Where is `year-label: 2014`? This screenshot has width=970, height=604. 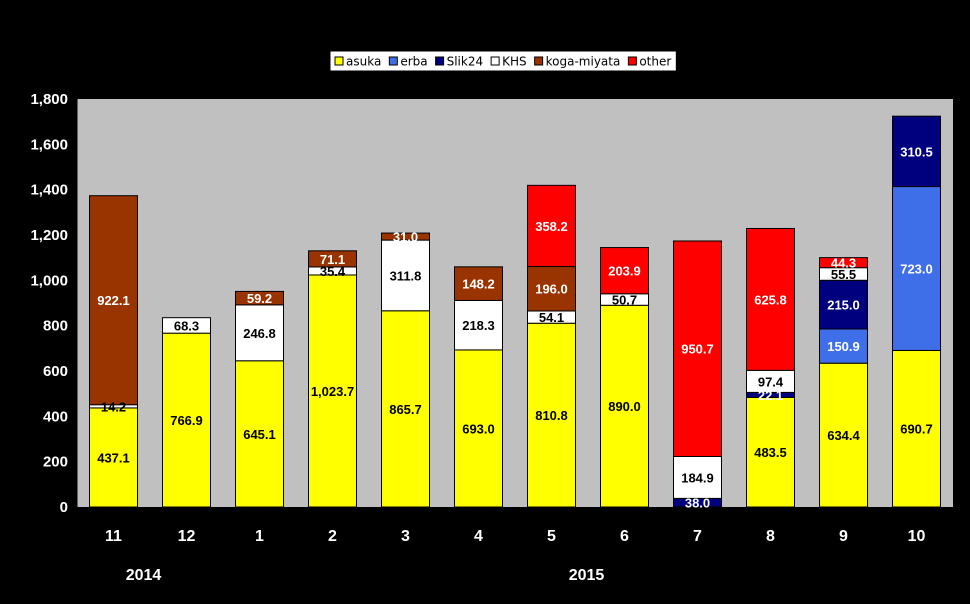 year-label: 2014 is located at coordinates (144, 575).